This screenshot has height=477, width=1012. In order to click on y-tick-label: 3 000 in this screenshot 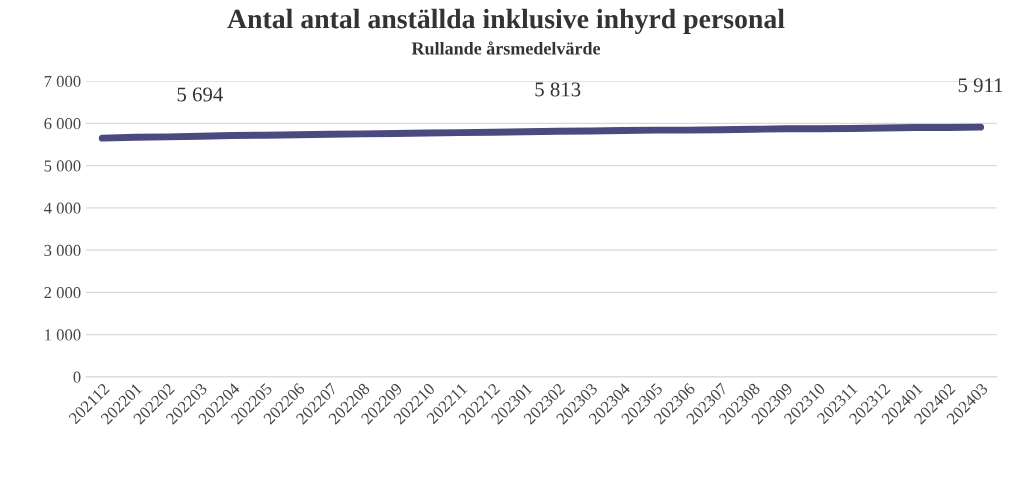, I will do `click(62, 250)`.